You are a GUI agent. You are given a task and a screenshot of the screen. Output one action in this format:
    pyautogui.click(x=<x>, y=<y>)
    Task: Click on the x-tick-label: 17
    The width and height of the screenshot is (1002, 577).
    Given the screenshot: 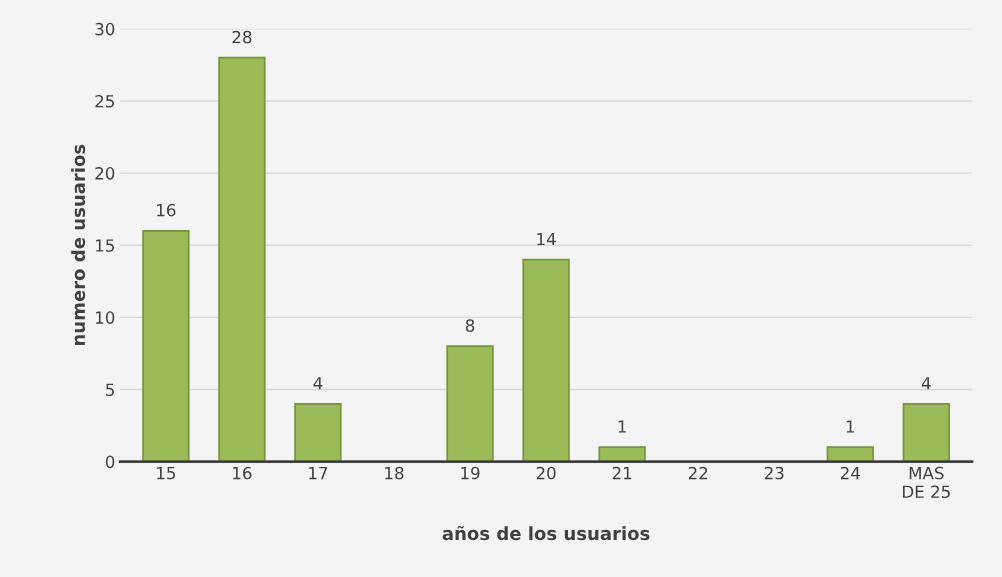 What is the action you would take?
    pyautogui.click(x=318, y=473)
    